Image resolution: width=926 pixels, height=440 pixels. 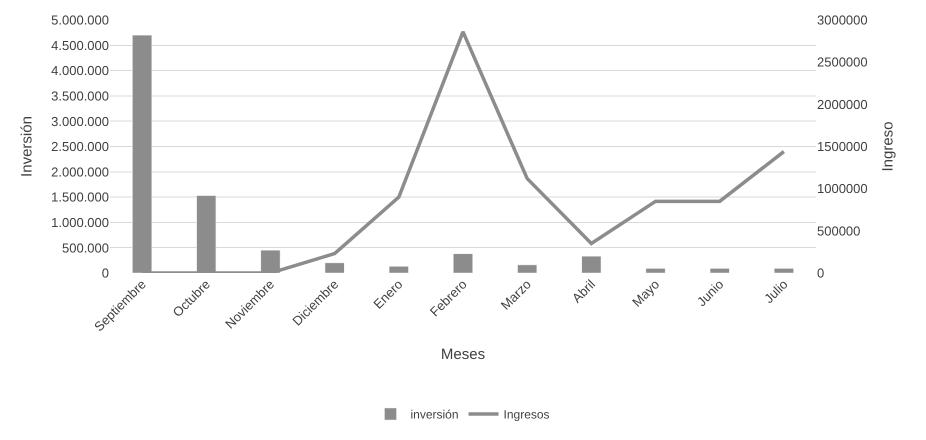 What do you see at coordinates (80, 197) in the screenshot?
I see `y-tick-label: 1.500.000` at bounding box center [80, 197].